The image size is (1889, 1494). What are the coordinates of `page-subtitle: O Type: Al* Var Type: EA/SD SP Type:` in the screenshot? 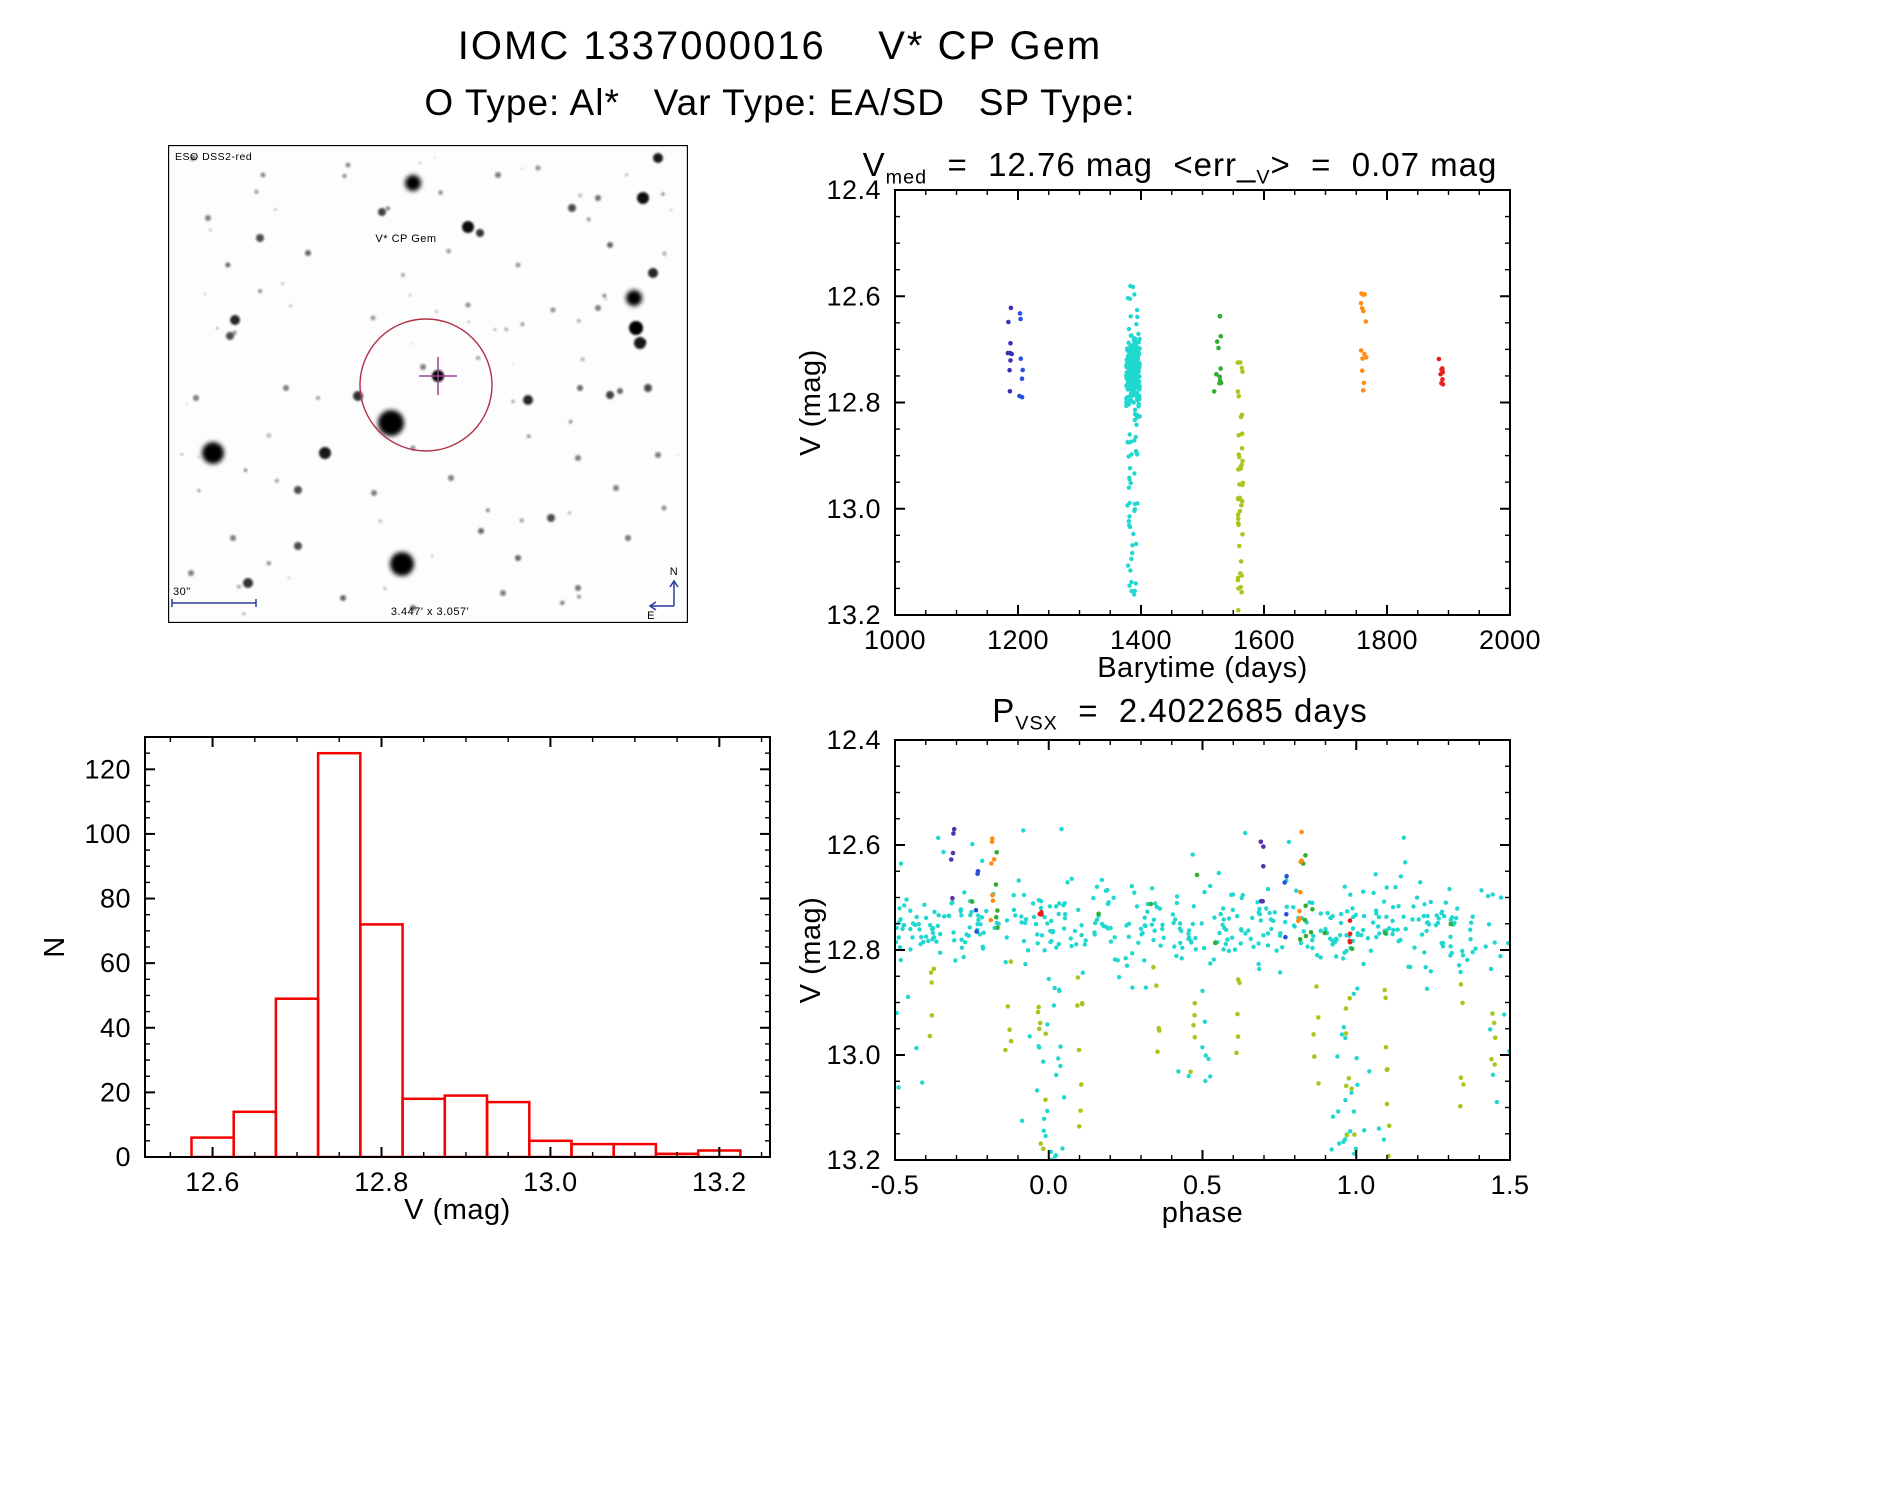 It's located at (780, 102).